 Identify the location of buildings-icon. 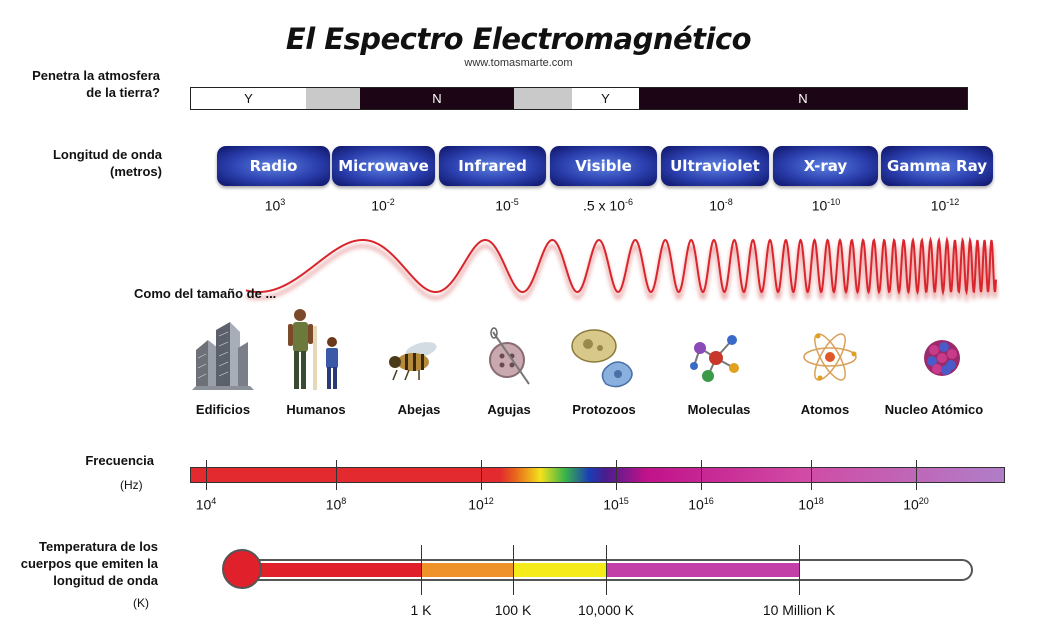
(223, 356).